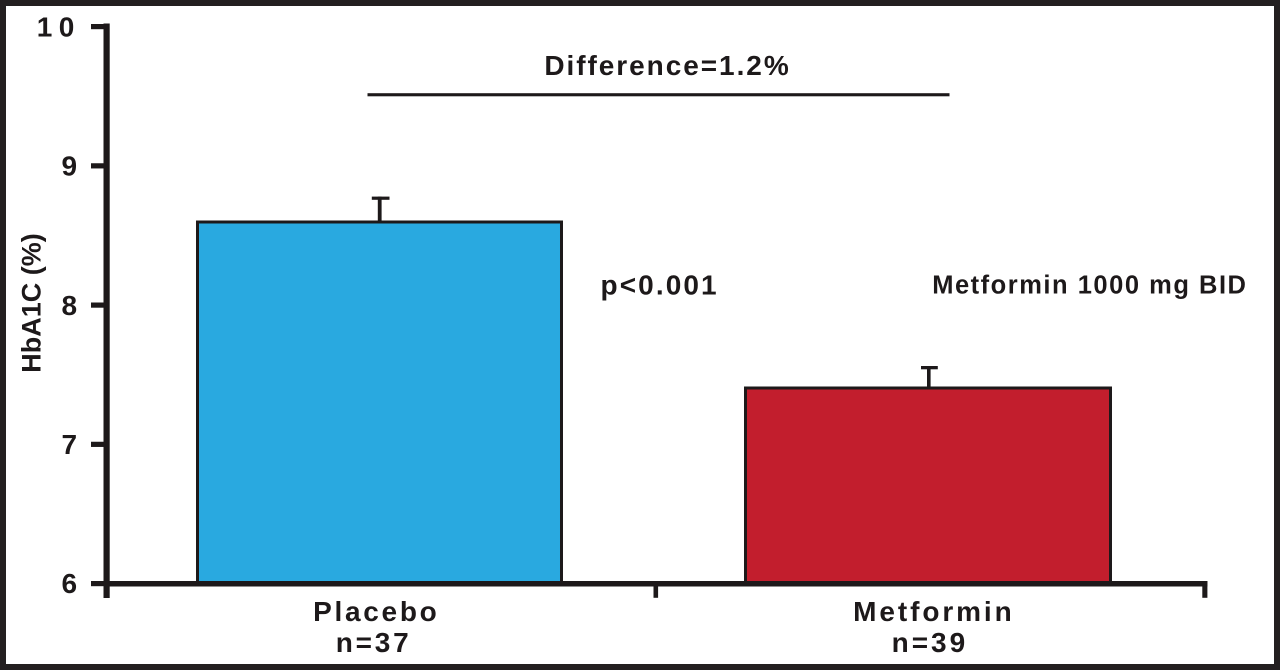 This screenshot has height=670, width=1280. What do you see at coordinates (376, 611) in the screenshot?
I see `svg-text: Placebo` at bounding box center [376, 611].